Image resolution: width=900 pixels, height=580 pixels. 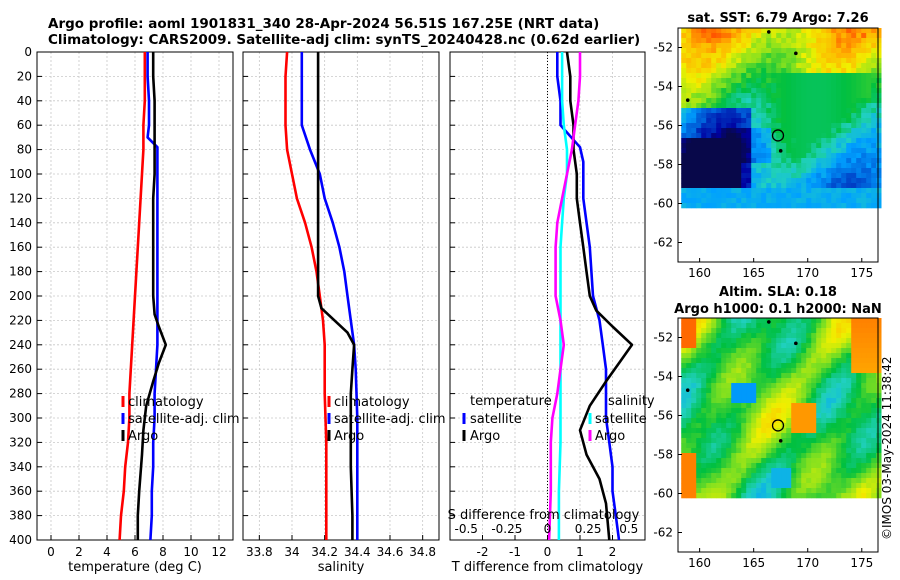 What do you see at coordinates (357, 552) in the screenshot?
I see `salinity-xtick-label: 34.4` at bounding box center [357, 552].